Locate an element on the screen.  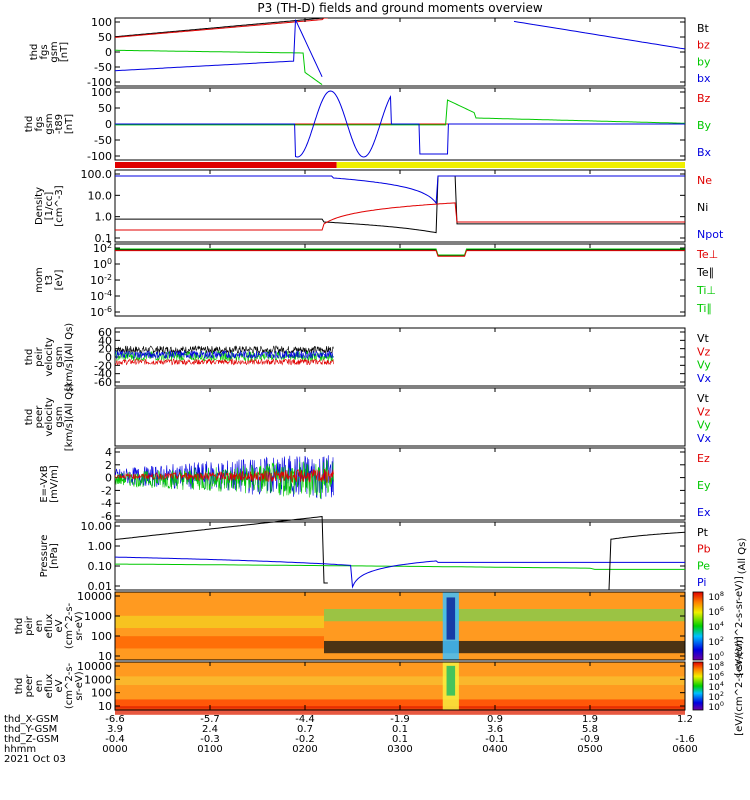
x-tick-label: 0600 is located at coordinates (684, 749).